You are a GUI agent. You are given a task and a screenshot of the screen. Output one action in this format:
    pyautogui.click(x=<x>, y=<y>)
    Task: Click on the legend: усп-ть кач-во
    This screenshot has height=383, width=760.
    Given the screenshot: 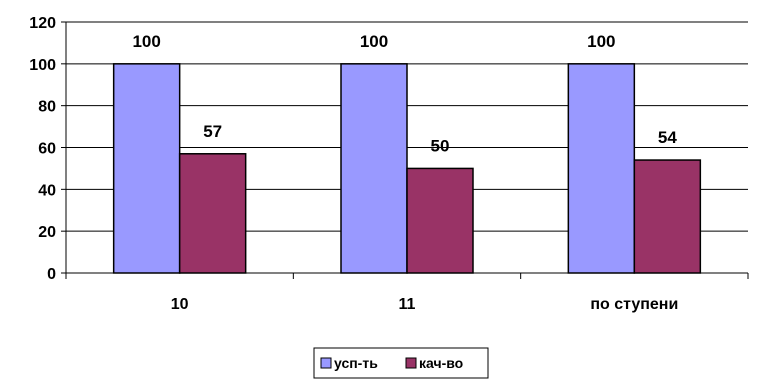 What is the action you would take?
    pyautogui.click(x=401, y=363)
    